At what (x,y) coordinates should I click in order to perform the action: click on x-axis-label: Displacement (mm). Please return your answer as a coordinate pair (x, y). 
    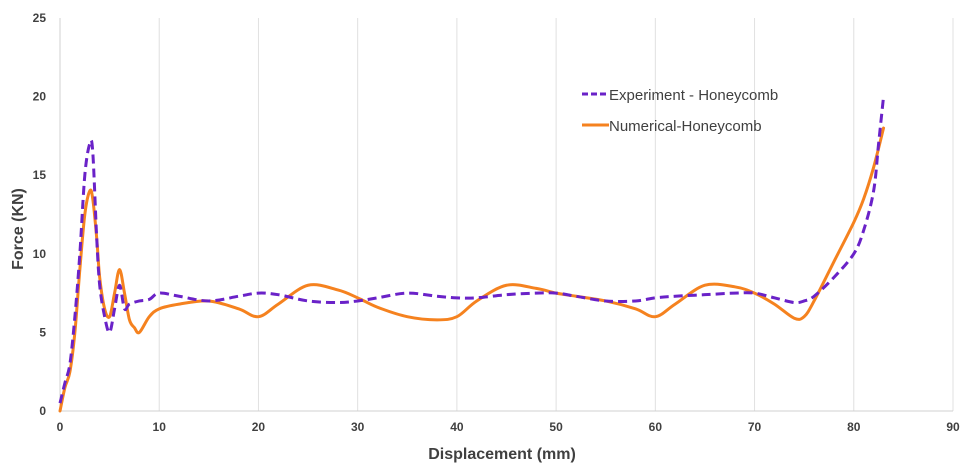
    Looking at the image, I should click on (502, 454).